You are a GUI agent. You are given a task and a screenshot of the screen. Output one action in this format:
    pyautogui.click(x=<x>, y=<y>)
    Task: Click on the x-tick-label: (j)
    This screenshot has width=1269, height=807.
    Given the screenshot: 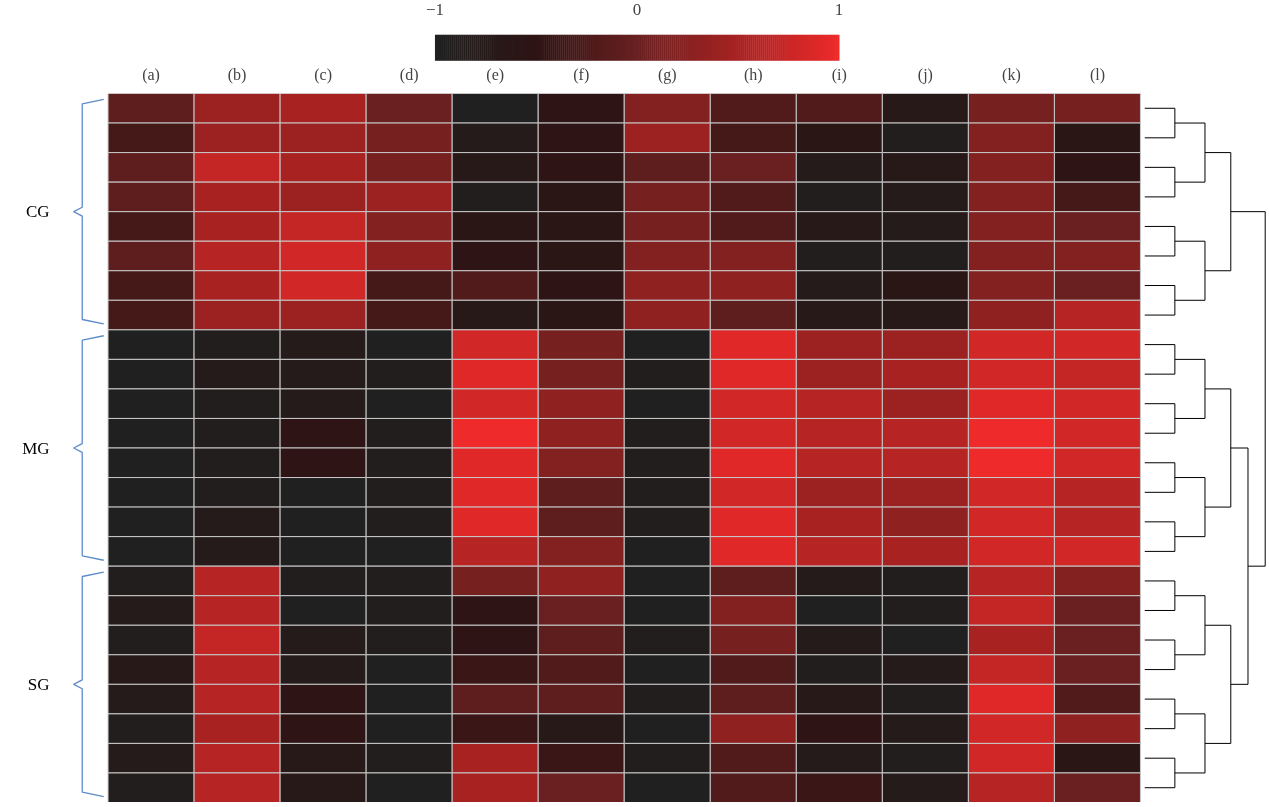 What is the action you would take?
    pyautogui.click(x=925, y=74)
    